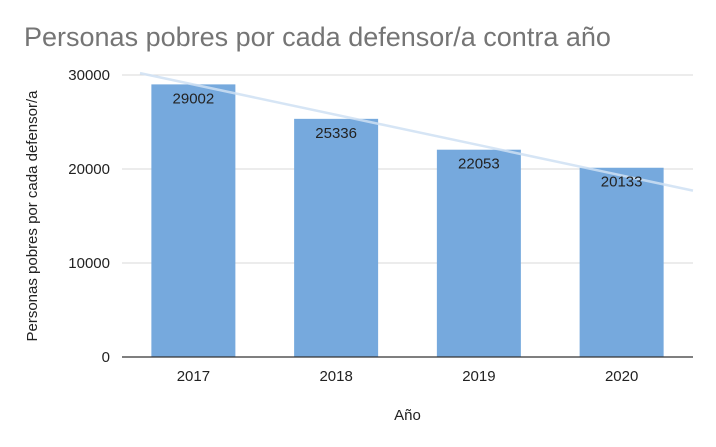 The height and width of the screenshot is (447, 716). What do you see at coordinates (89, 169) in the screenshot?
I see `y-tick-label: 20000` at bounding box center [89, 169].